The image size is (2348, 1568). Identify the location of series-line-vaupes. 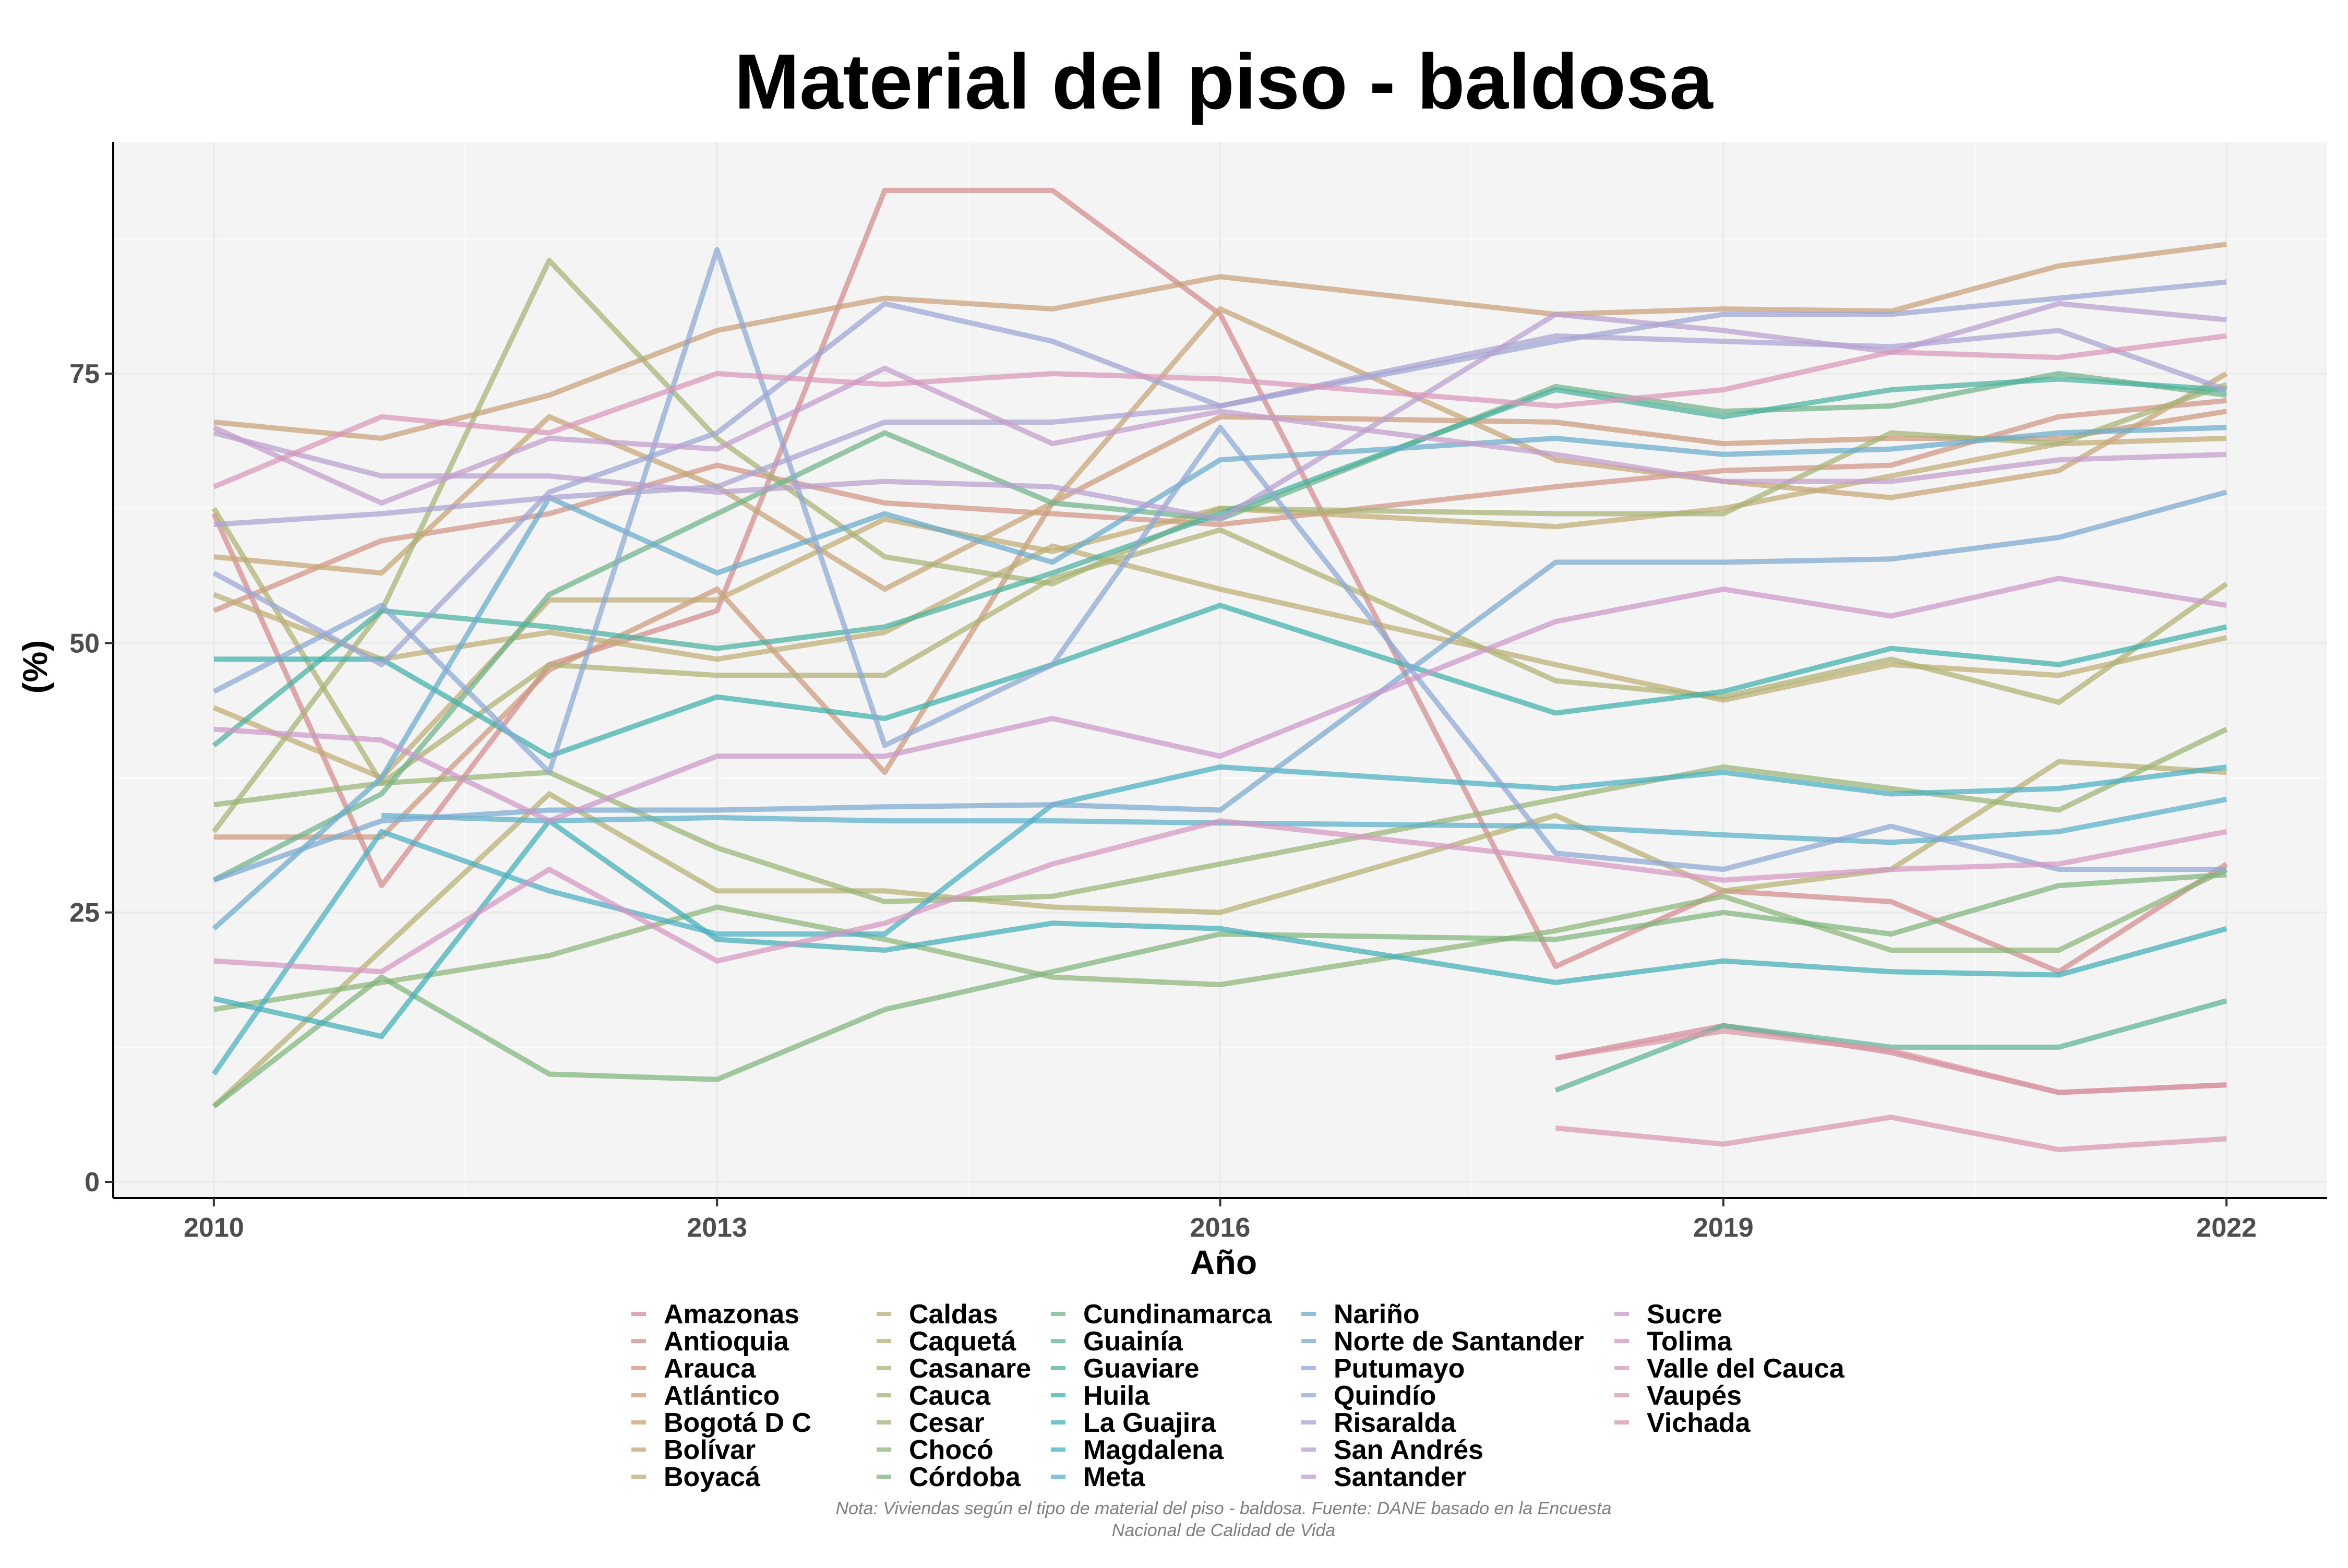
(1891, 1134).